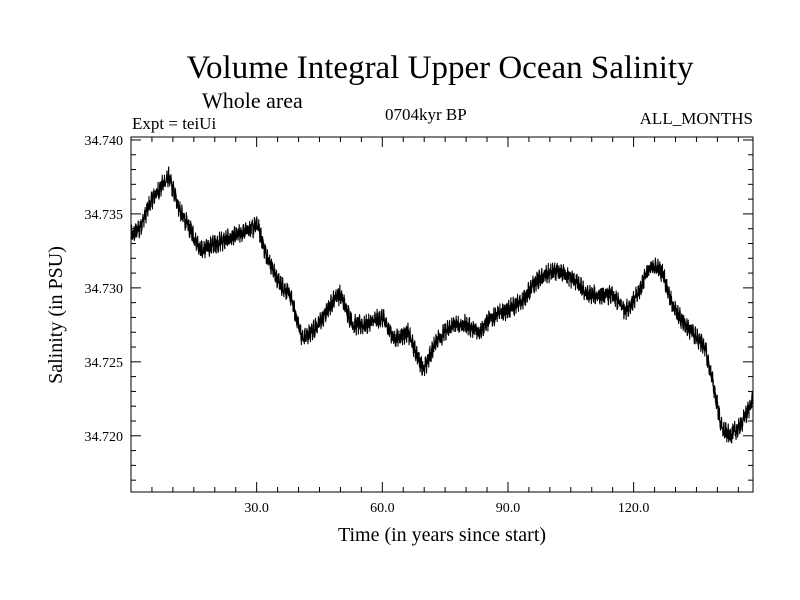 The width and height of the screenshot is (800, 600). What do you see at coordinates (104, 363) in the screenshot?
I see `y-tick-label: 34.725` at bounding box center [104, 363].